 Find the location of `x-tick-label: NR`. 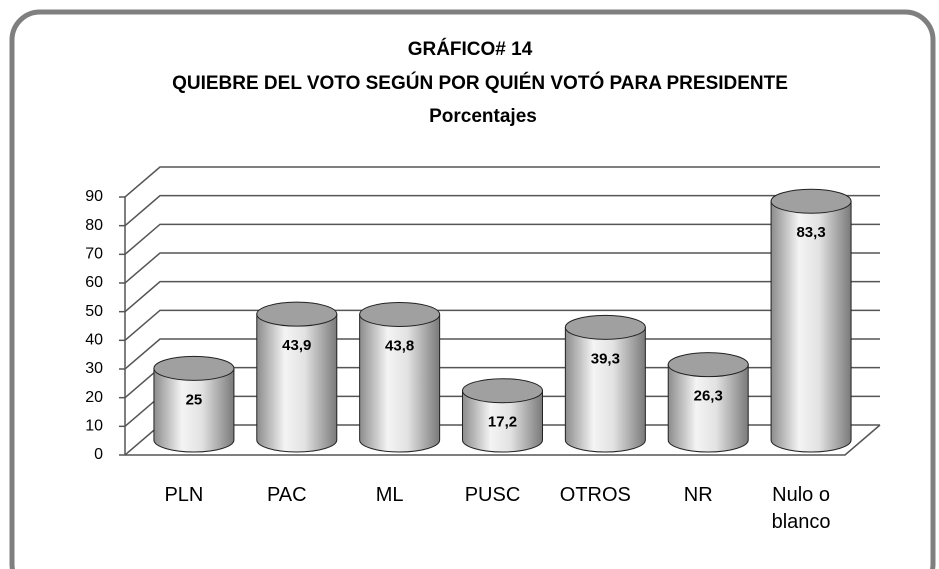

x-tick-label: NR is located at coordinates (698, 495).